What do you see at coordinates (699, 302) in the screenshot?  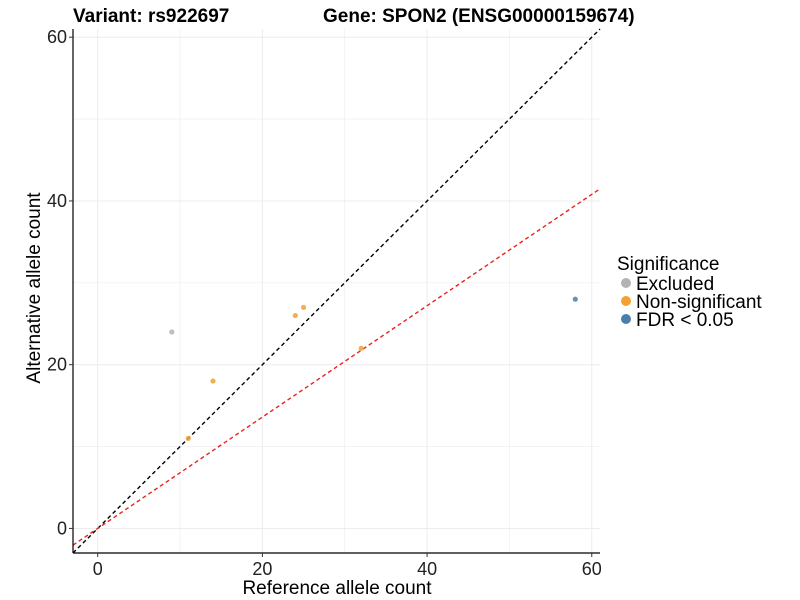 I see `legend-label-non-significant: Non-significant` at bounding box center [699, 302].